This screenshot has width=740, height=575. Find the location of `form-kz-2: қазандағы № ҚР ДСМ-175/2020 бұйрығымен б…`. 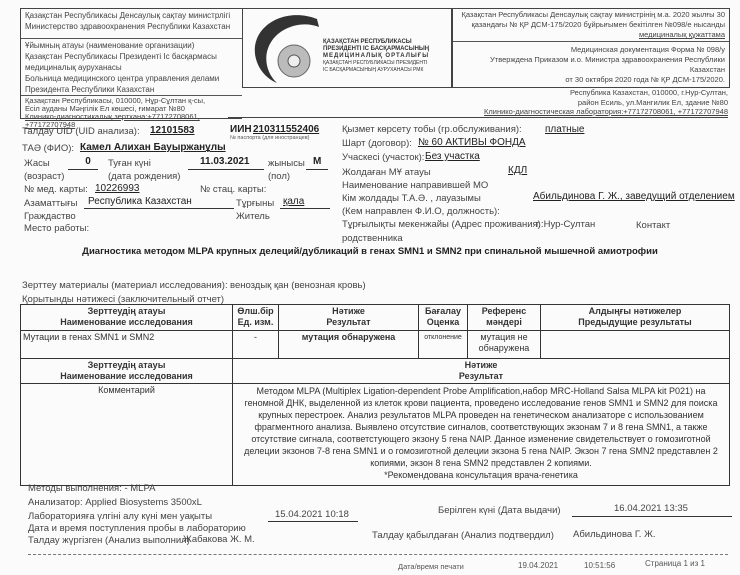

form-kz-2: қазандағы № ҚР ДСМ-175/2020 бұйрығымен б… is located at coordinates (598, 24).